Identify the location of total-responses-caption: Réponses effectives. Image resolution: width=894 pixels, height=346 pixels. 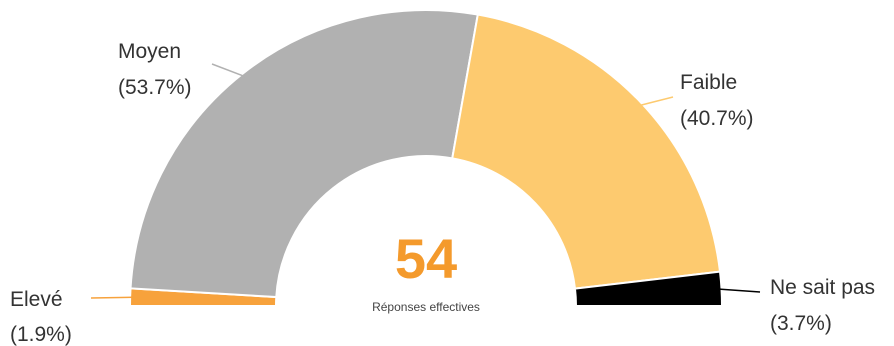
(426, 307).